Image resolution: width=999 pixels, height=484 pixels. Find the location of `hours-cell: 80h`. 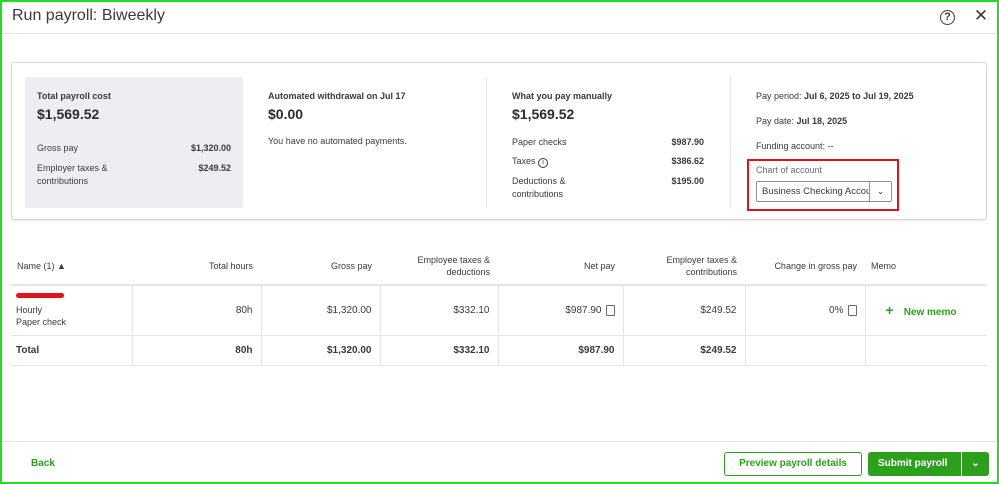

hours-cell: 80h is located at coordinates (196, 310).